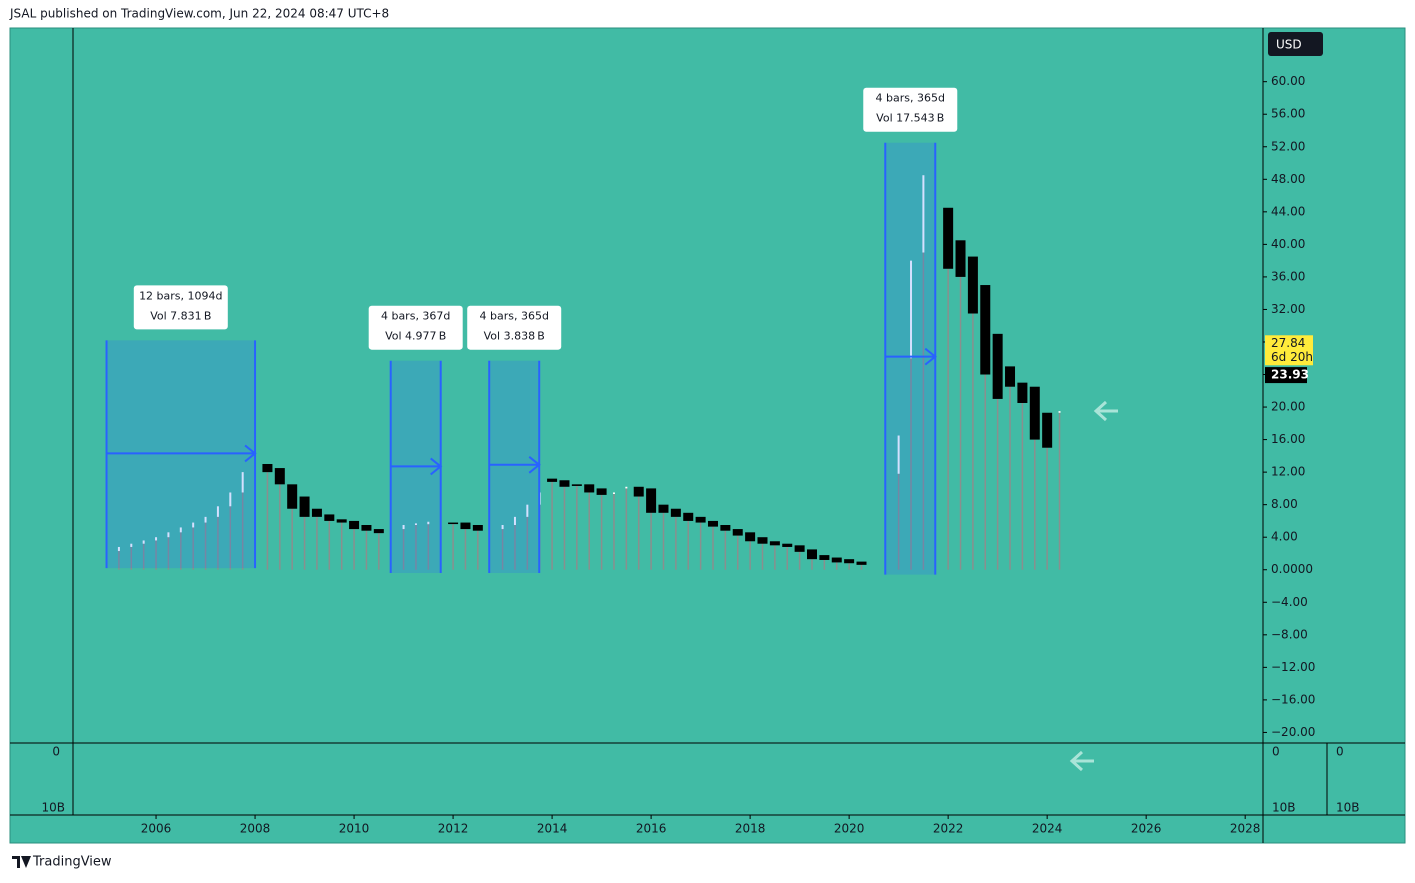 The height and width of the screenshot is (883, 1415). What do you see at coordinates (1284, 504) in the screenshot?
I see `y-tick-label: 8.00` at bounding box center [1284, 504].